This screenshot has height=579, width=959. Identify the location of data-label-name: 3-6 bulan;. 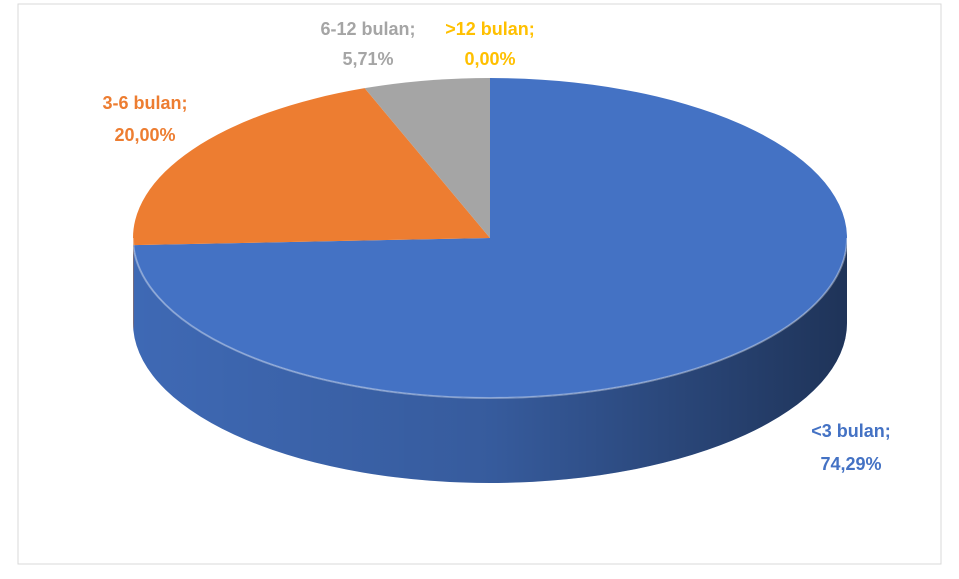
(144, 103).